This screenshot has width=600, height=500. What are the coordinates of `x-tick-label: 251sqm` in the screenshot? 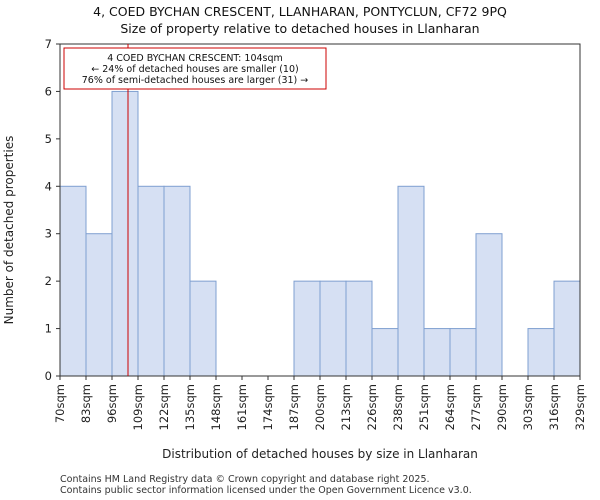 It's located at (424, 407).